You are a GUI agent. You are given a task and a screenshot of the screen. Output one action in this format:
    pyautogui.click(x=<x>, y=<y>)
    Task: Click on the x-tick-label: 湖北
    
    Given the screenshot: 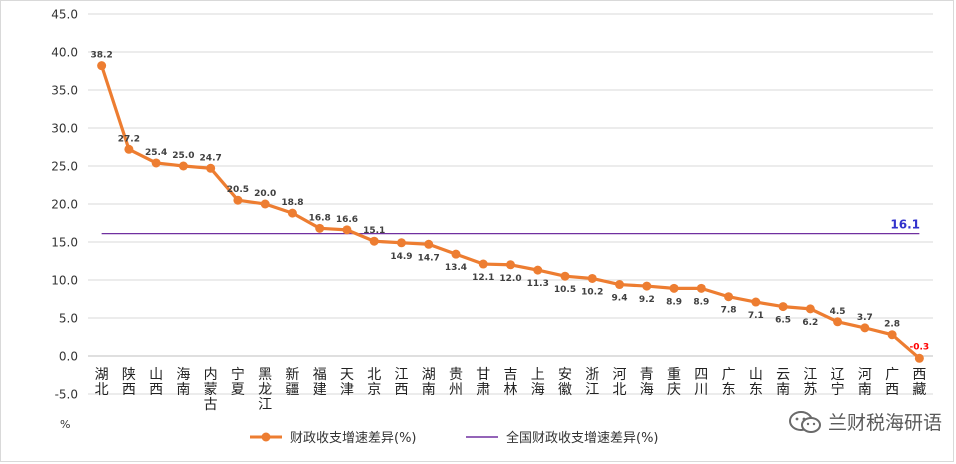 What is the action you would take?
    pyautogui.click(x=102, y=382)
    